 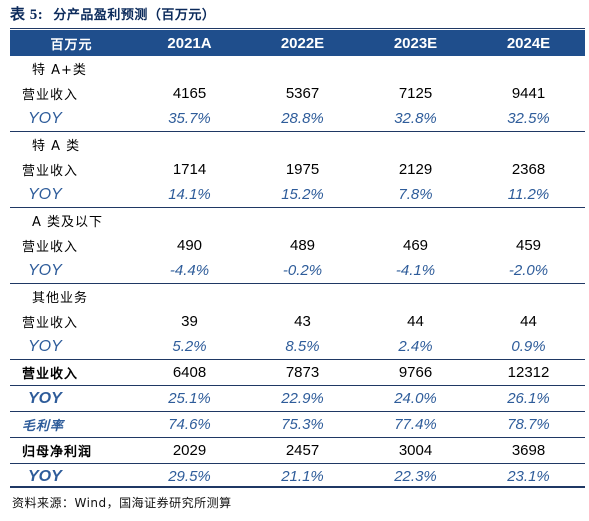 What do you see at coordinates (189, 347) in the screenshot?
I see `table-cell: 5.2%` at bounding box center [189, 347].